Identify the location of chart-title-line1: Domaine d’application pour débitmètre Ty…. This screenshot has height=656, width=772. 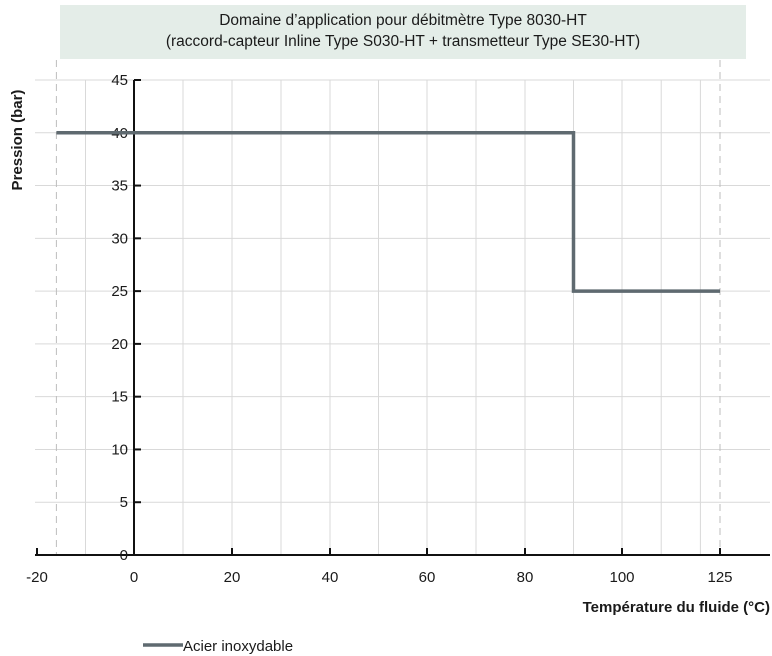
(403, 20).